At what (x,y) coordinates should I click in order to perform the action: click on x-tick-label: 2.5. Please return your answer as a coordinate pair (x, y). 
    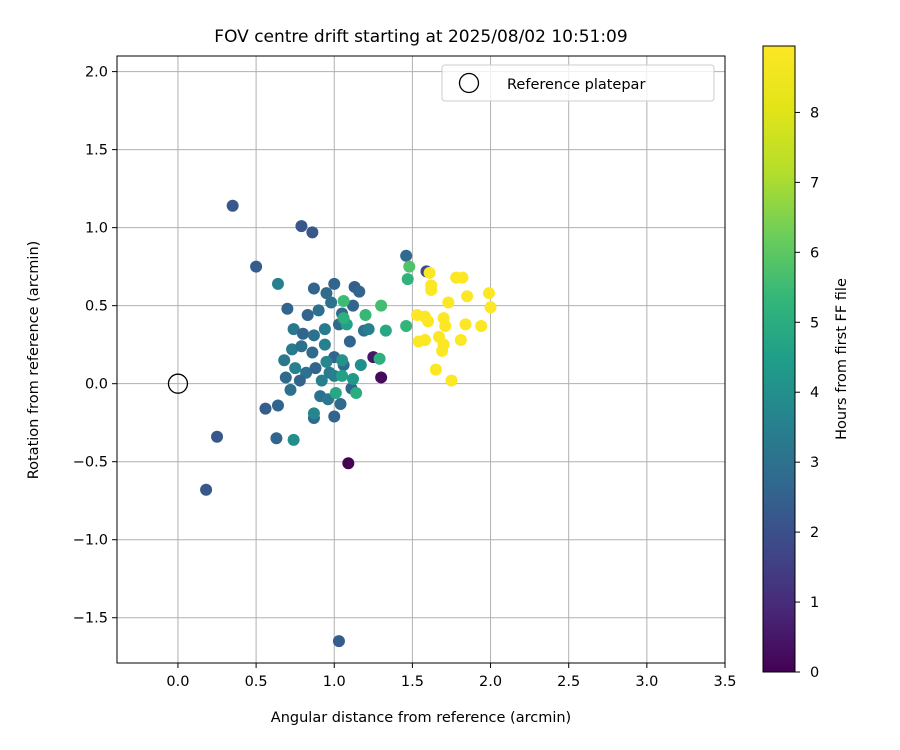
    Looking at the image, I should click on (568, 682).